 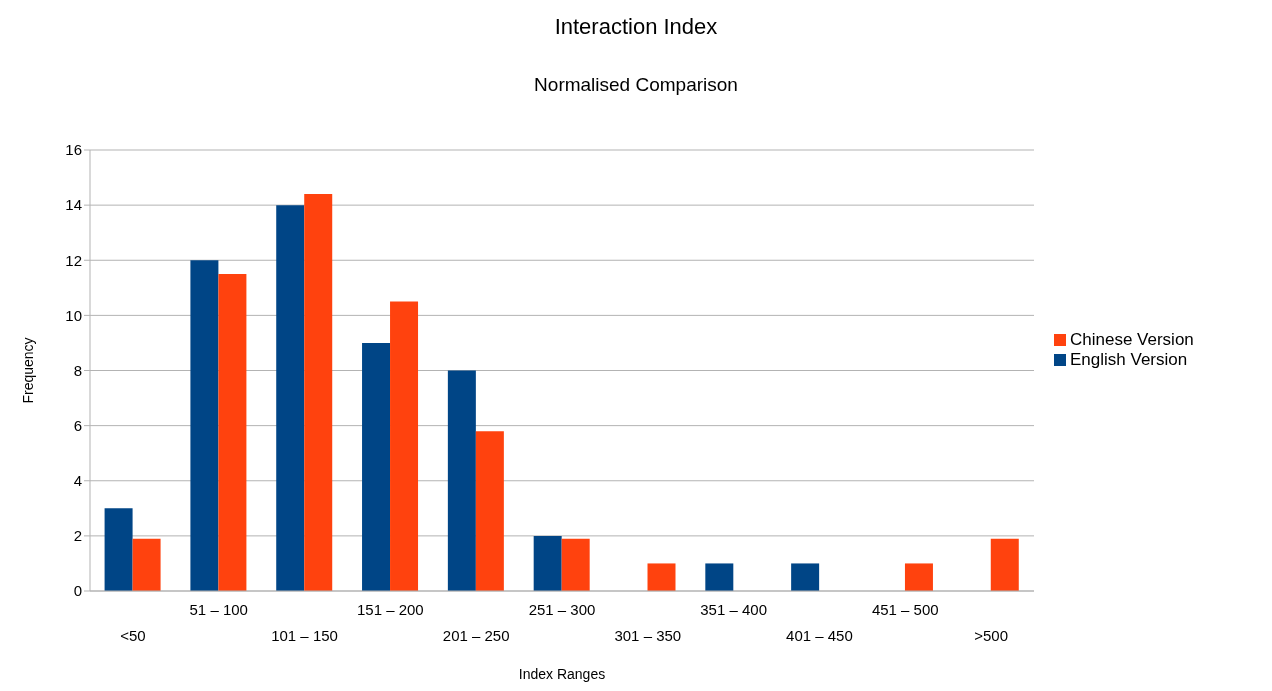 What do you see at coordinates (77, 425) in the screenshot?
I see `y-tick-label: 6` at bounding box center [77, 425].